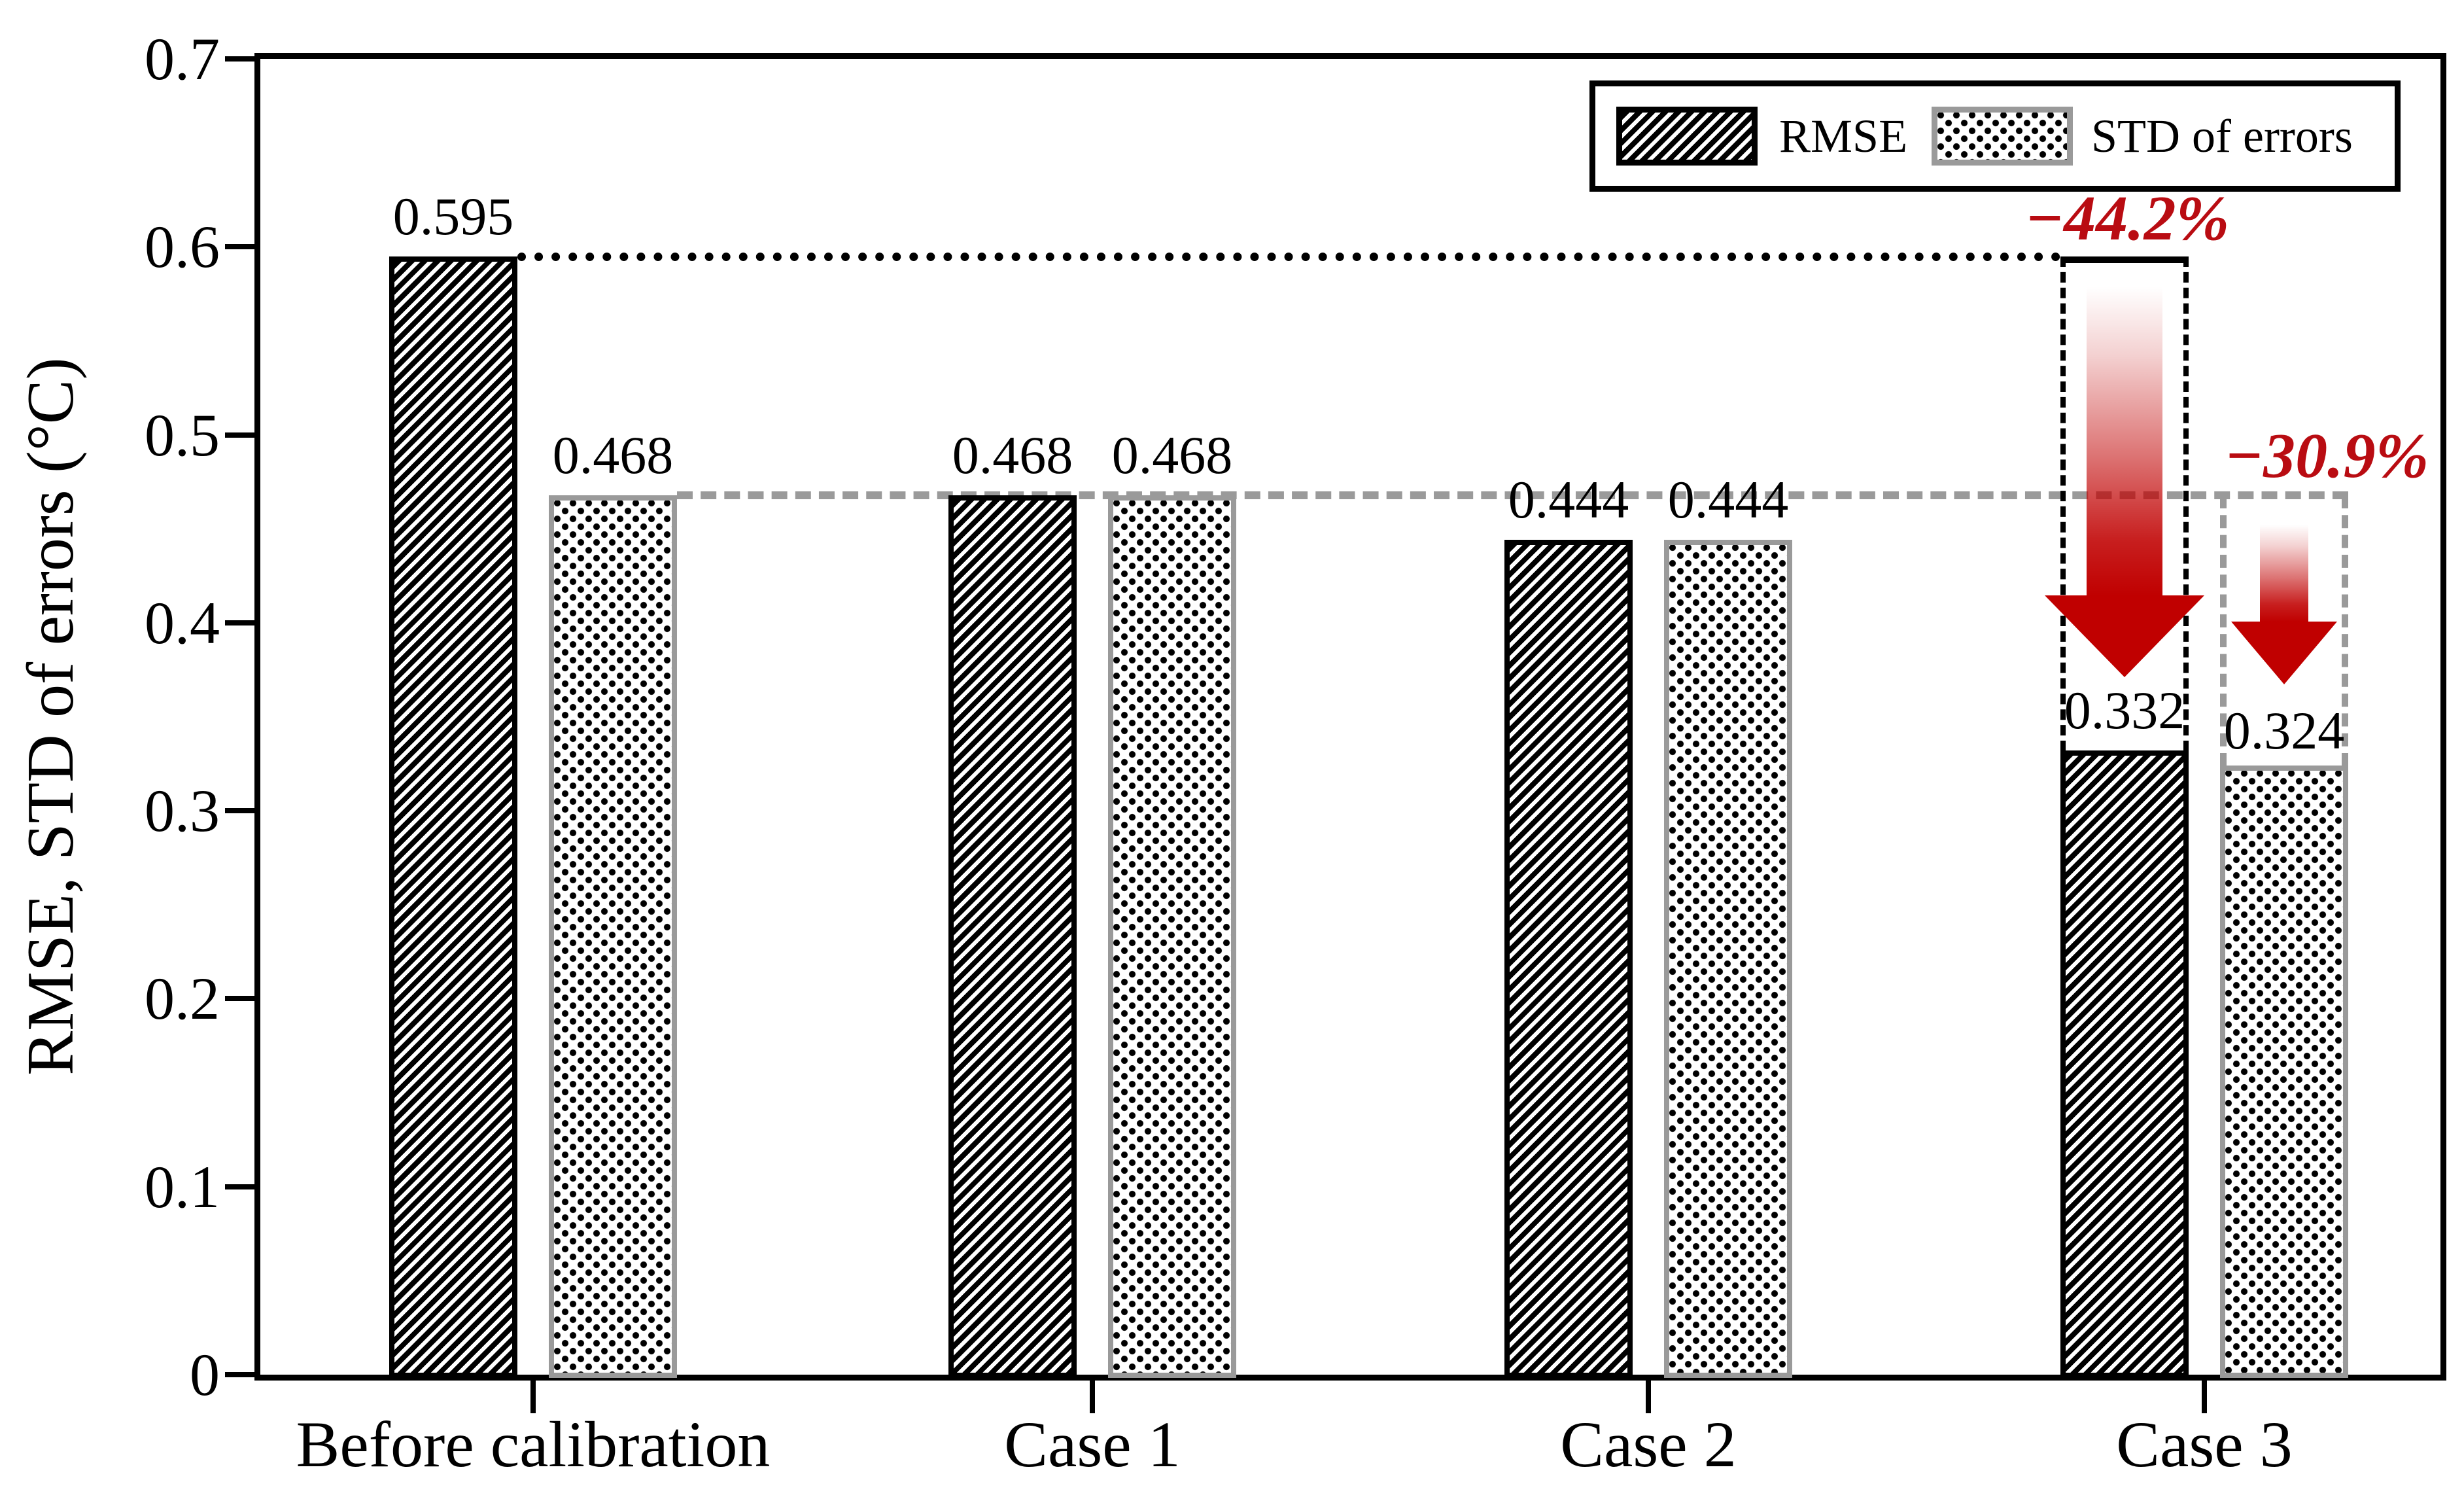 The width and height of the screenshot is (2464, 1497). I want to click on x-axis-category-label: Case 3, so click(2205, 1444).